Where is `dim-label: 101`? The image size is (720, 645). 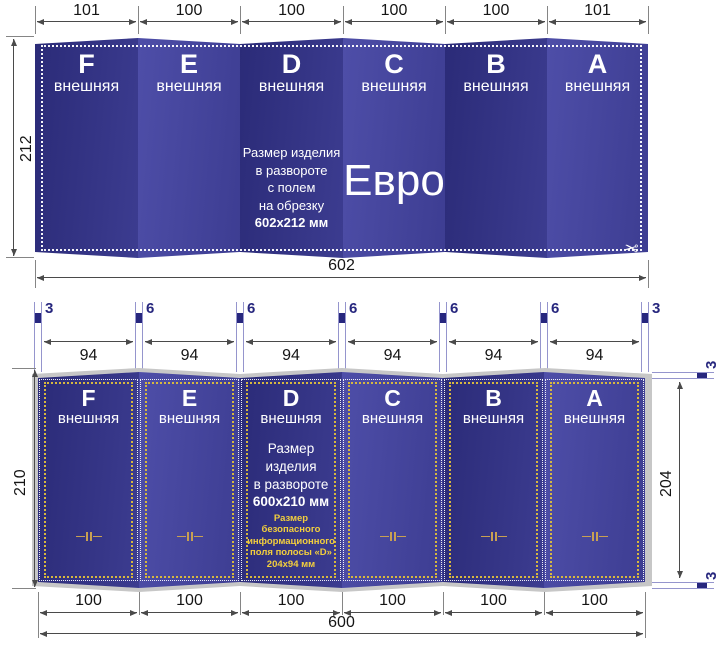 dim-label: 101 is located at coordinates (597, 10).